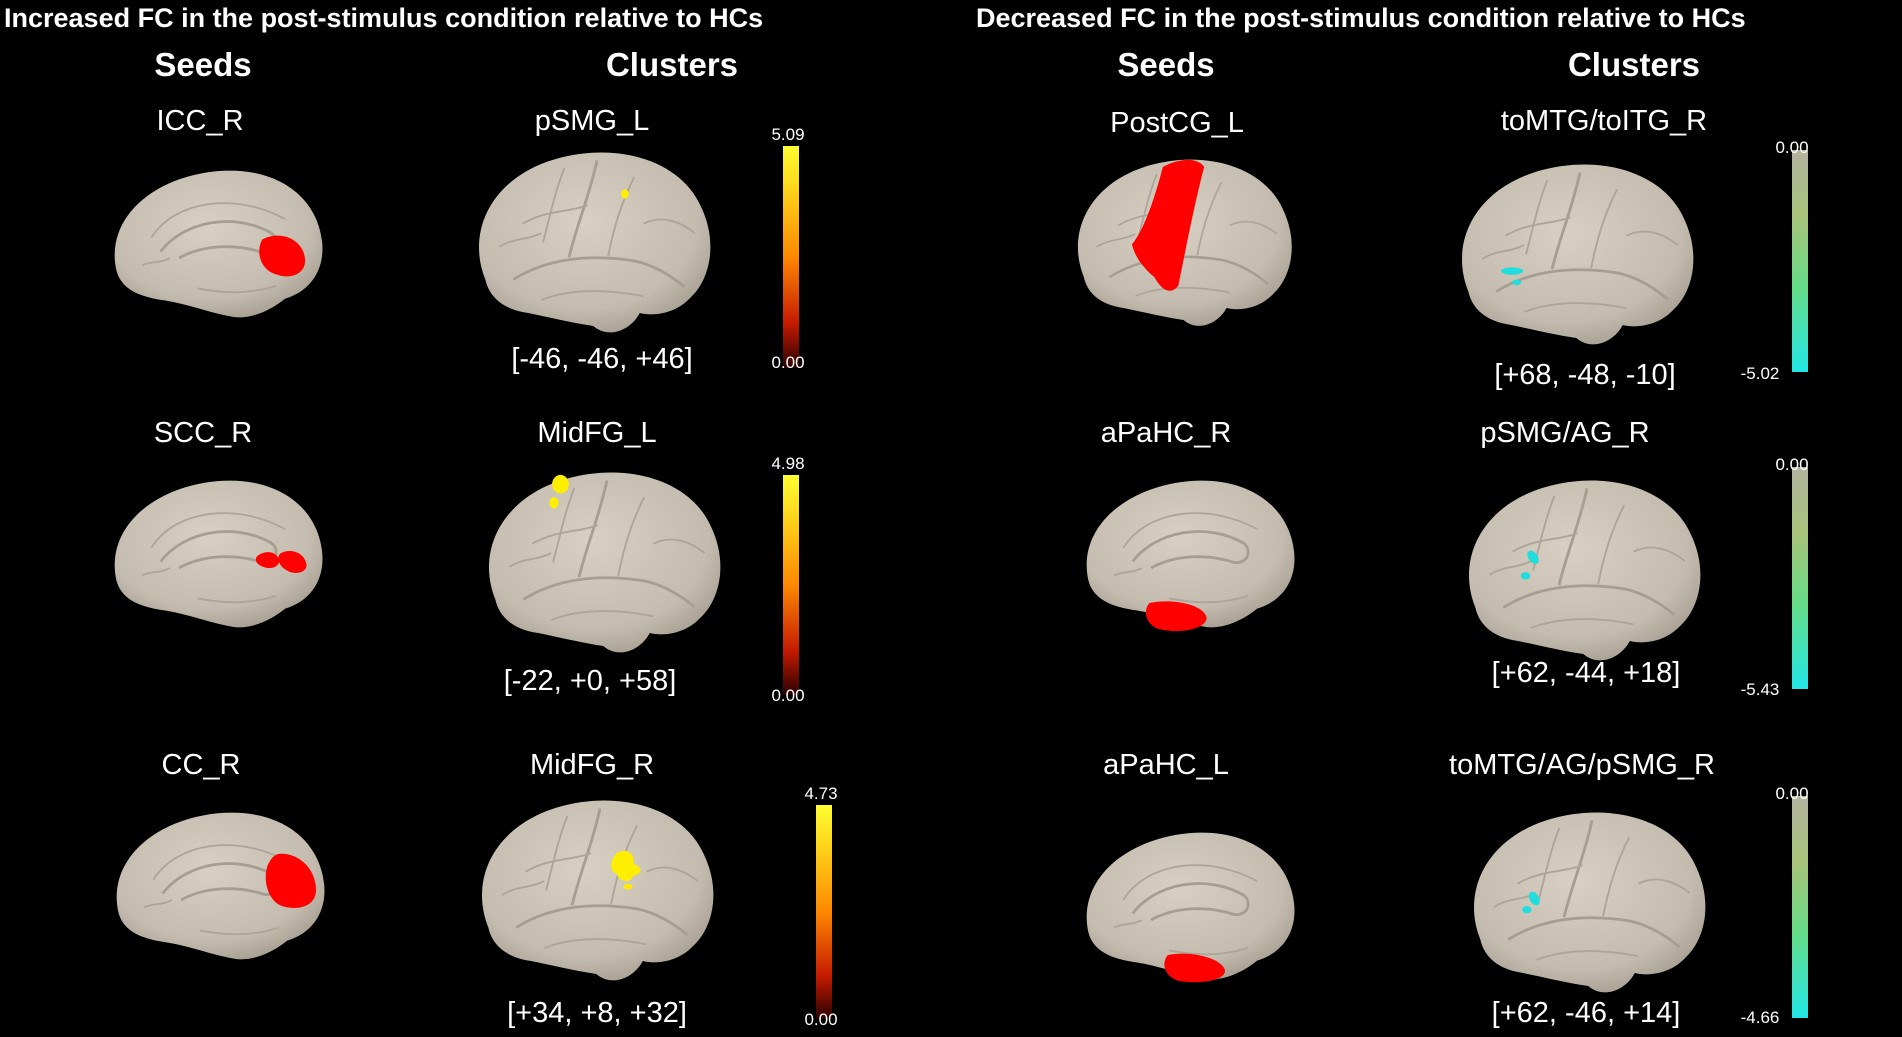  Describe the element at coordinates (1166, 765) in the screenshot. I see `seed-label: aPaHC_L` at that location.